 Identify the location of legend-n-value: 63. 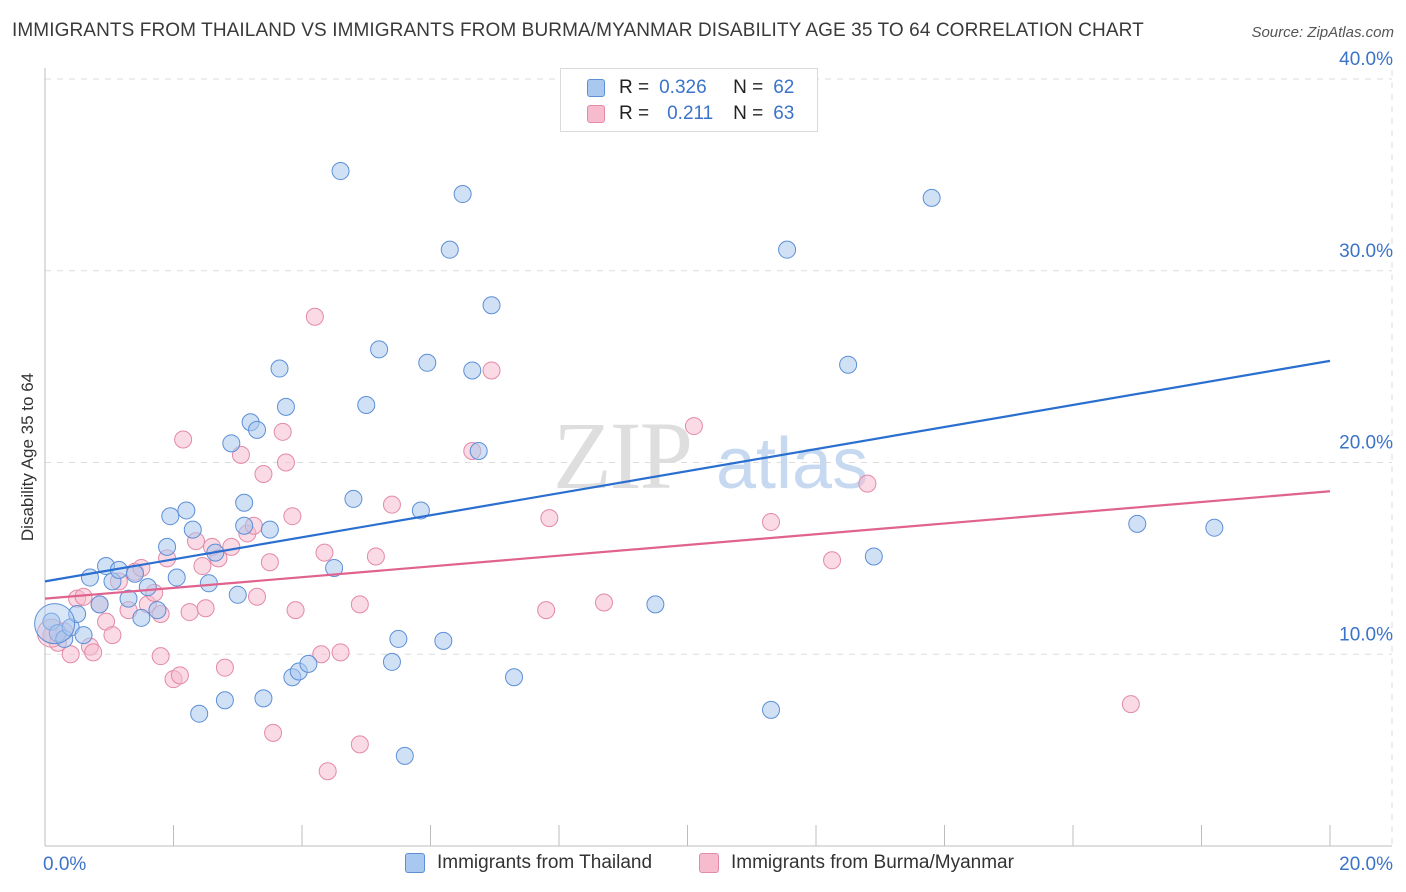
(784, 113).